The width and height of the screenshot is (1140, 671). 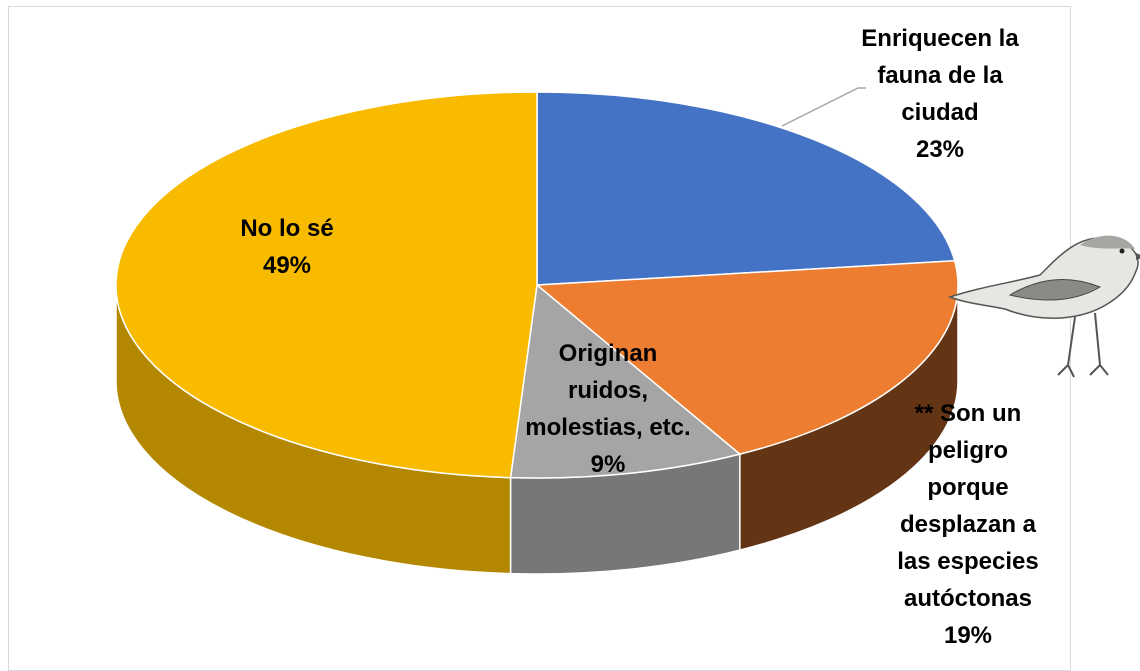 I want to click on leader-line, so click(x=823, y=107).